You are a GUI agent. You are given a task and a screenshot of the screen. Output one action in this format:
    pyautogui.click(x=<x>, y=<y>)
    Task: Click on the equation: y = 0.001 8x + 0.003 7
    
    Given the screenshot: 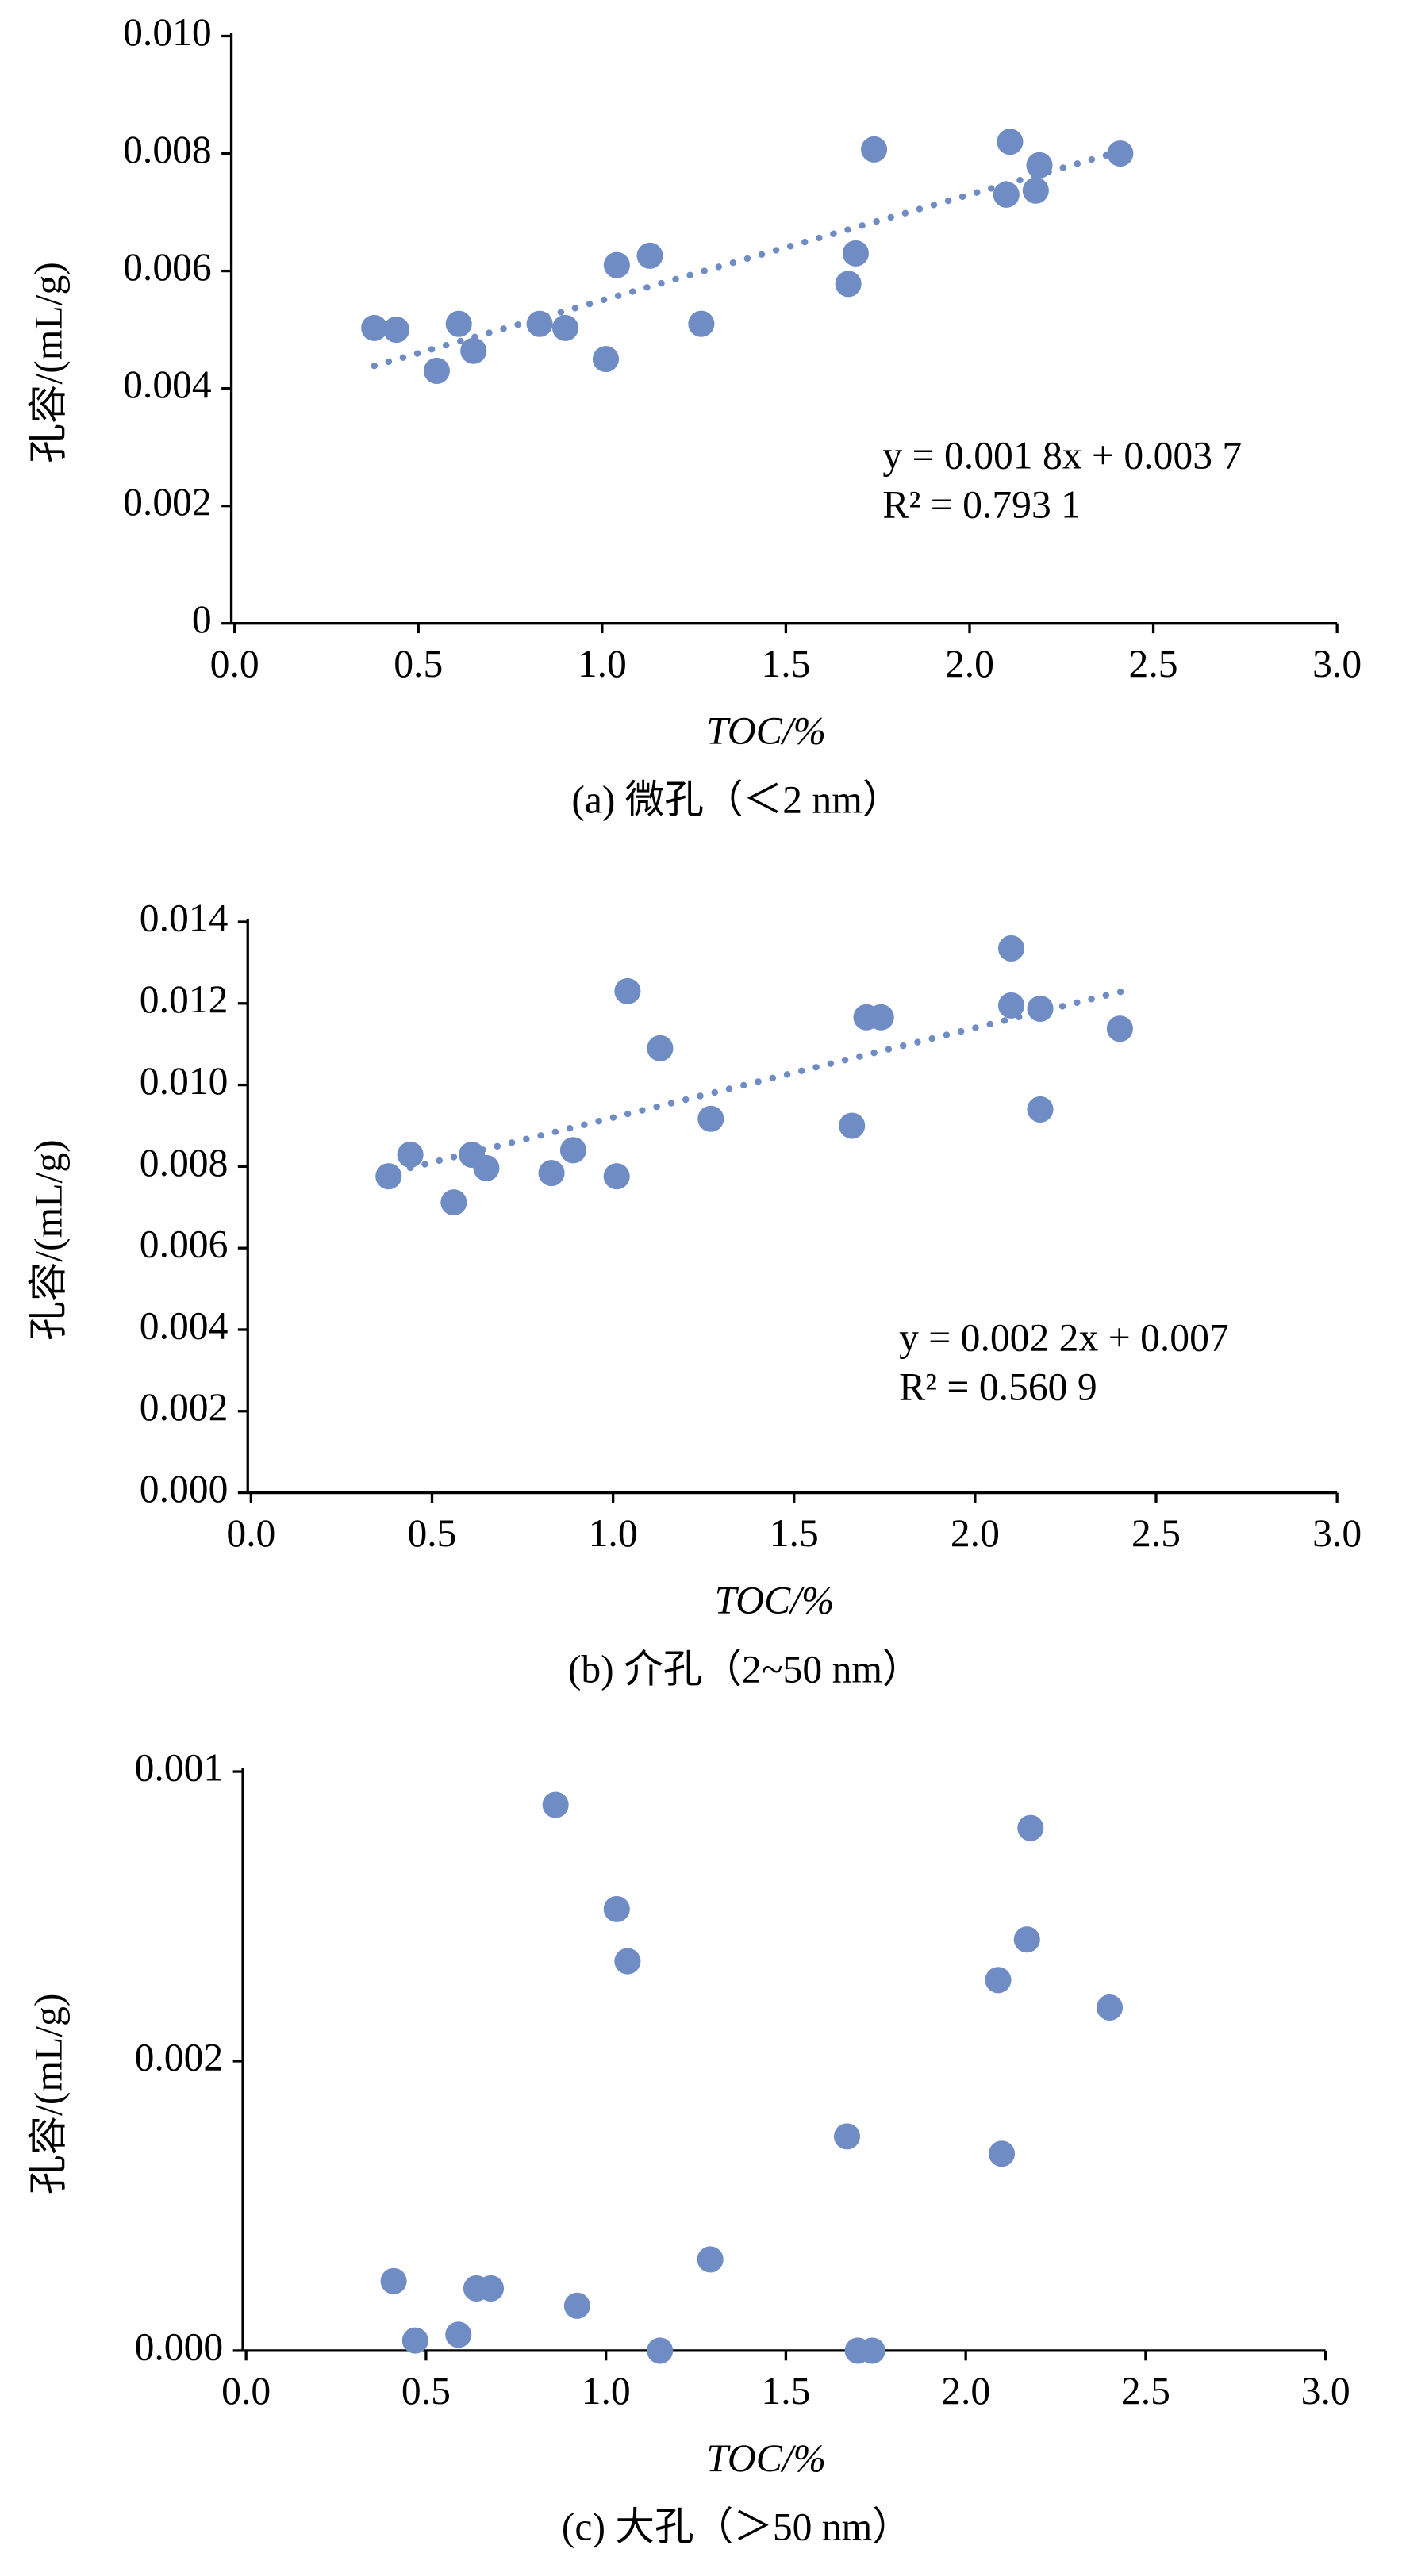 What is the action you would take?
    pyautogui.click(x=1062, y=455)
    